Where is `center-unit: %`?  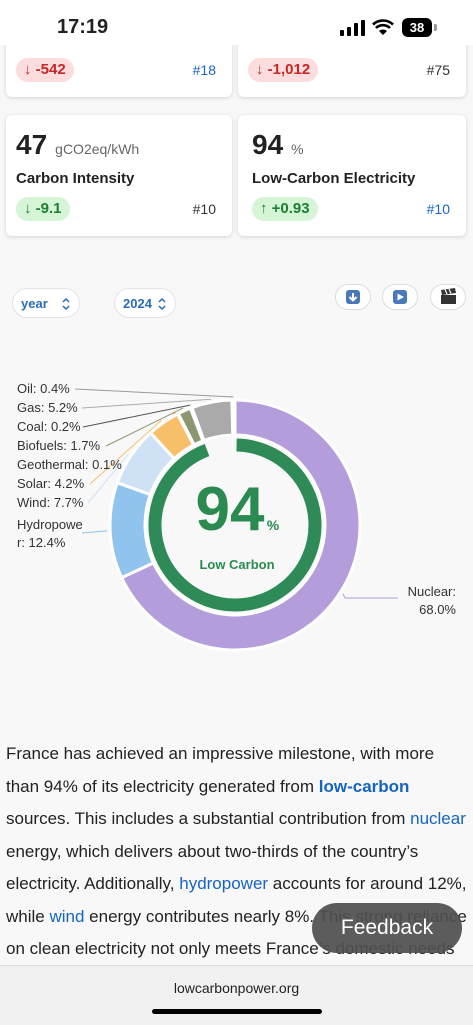 center-unit: % is located at coordinates (273, 525).